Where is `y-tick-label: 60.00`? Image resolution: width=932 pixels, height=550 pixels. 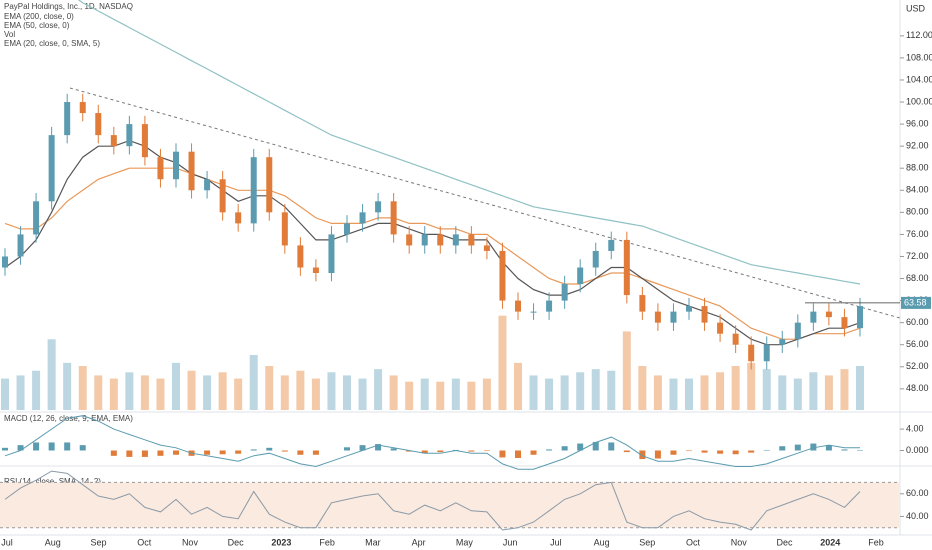 y-tick-label: 60.00 is located at coordinates (917, 493).